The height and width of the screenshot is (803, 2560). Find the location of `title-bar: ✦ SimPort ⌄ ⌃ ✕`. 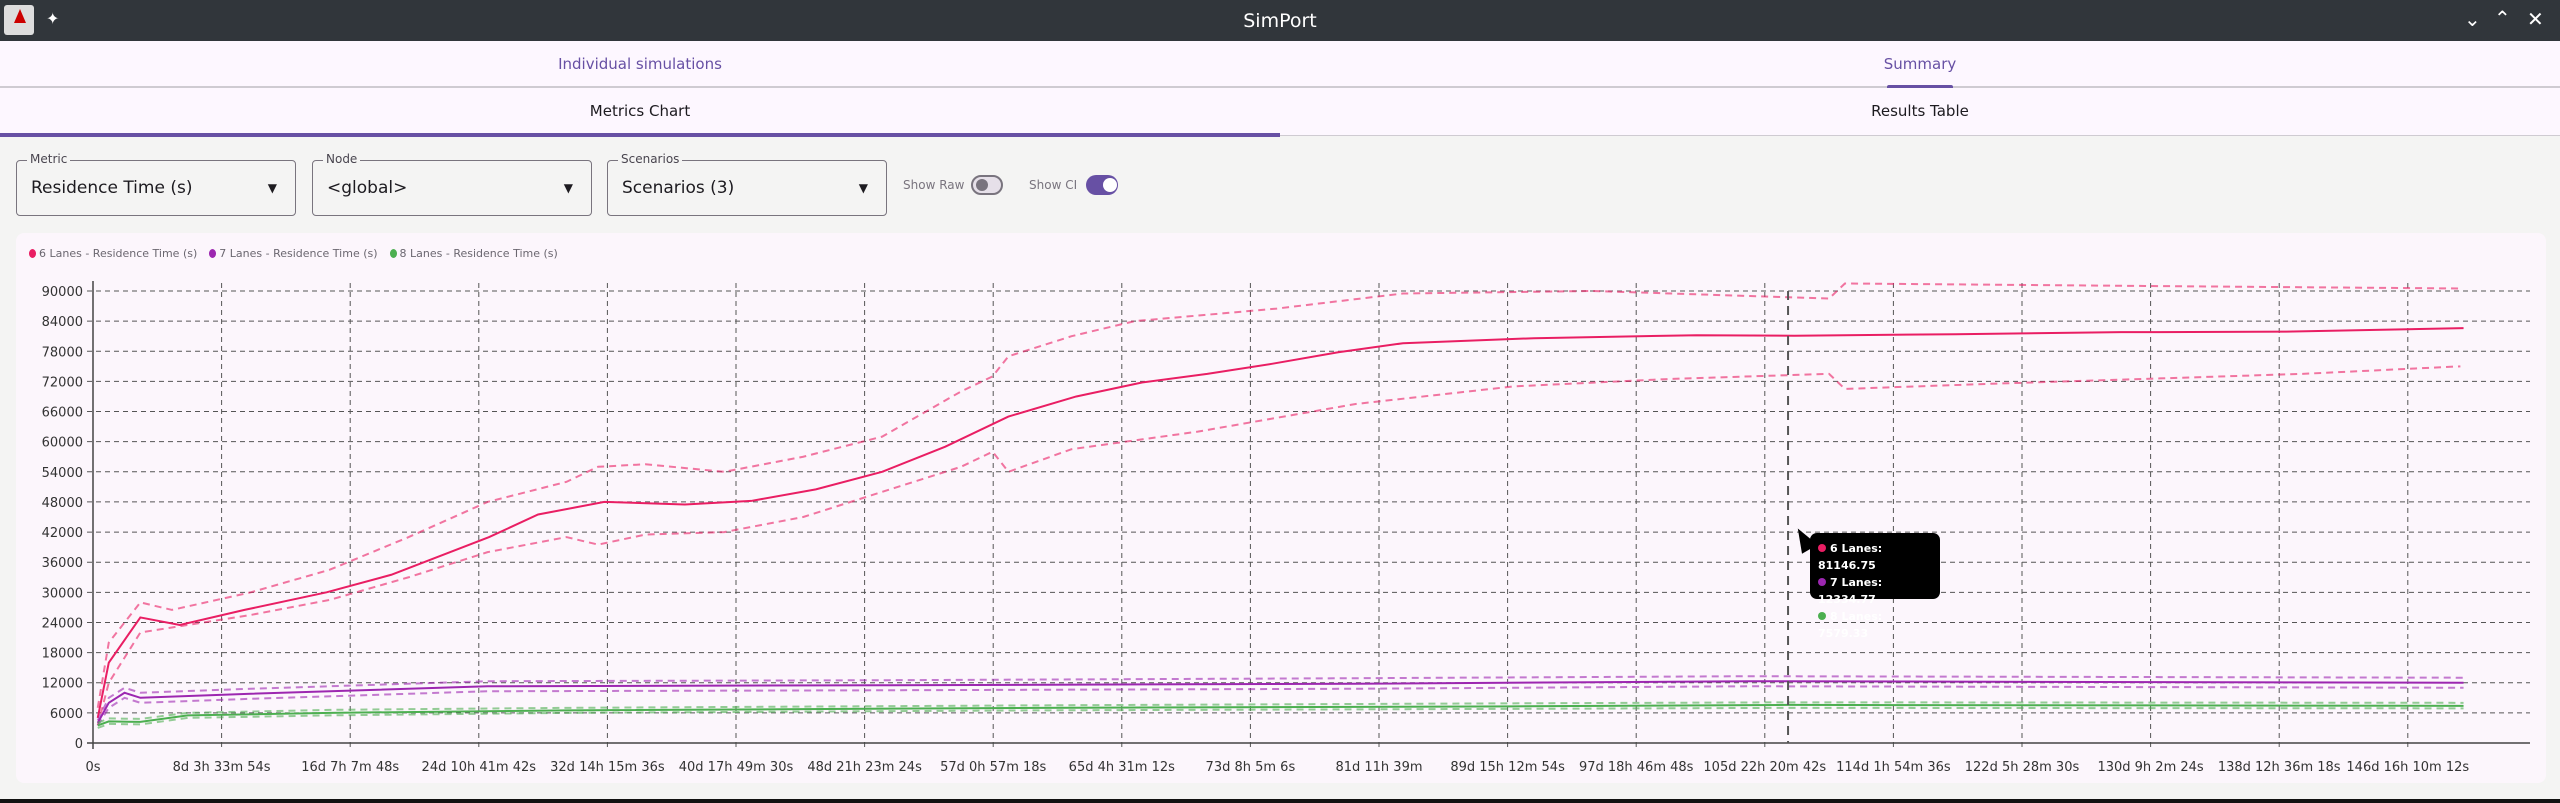

title-bar: ✦ SimPort ⌄ ⌃ ✕ is located at coordinates (1280, 20).